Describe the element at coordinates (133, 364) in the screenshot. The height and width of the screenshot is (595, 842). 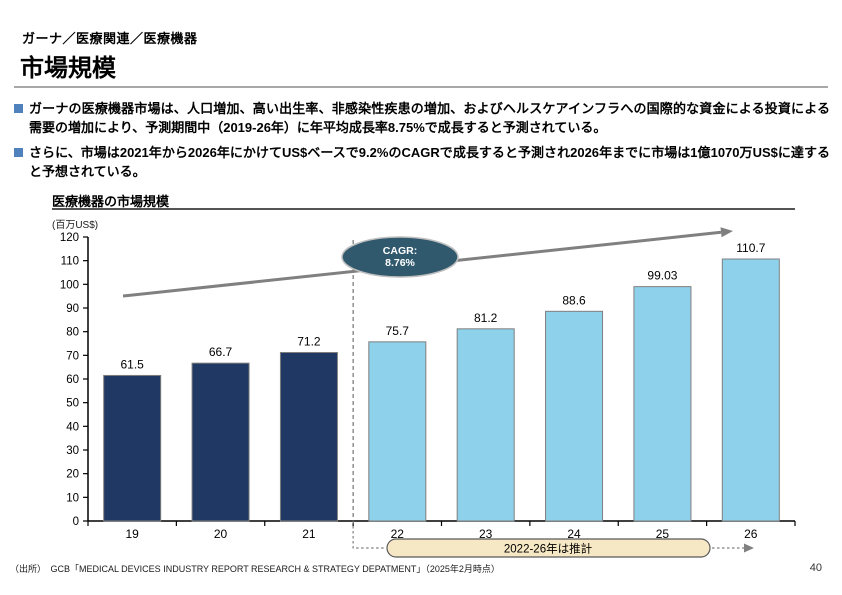
I see `bar-value-label: 61.5` at that location.